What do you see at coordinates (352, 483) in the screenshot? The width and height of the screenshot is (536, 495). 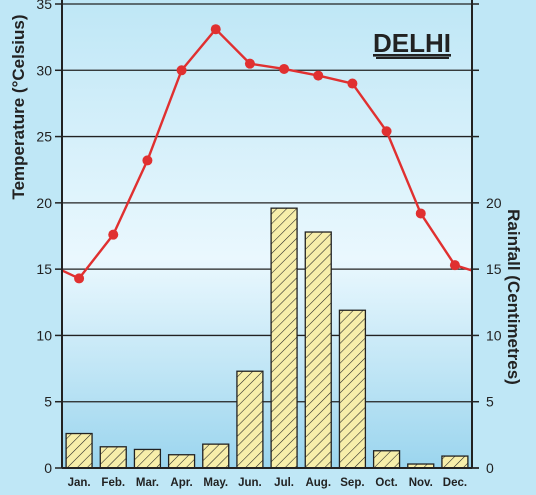 I see `month-label-8: Sep.` at bounding box center [352, 483].